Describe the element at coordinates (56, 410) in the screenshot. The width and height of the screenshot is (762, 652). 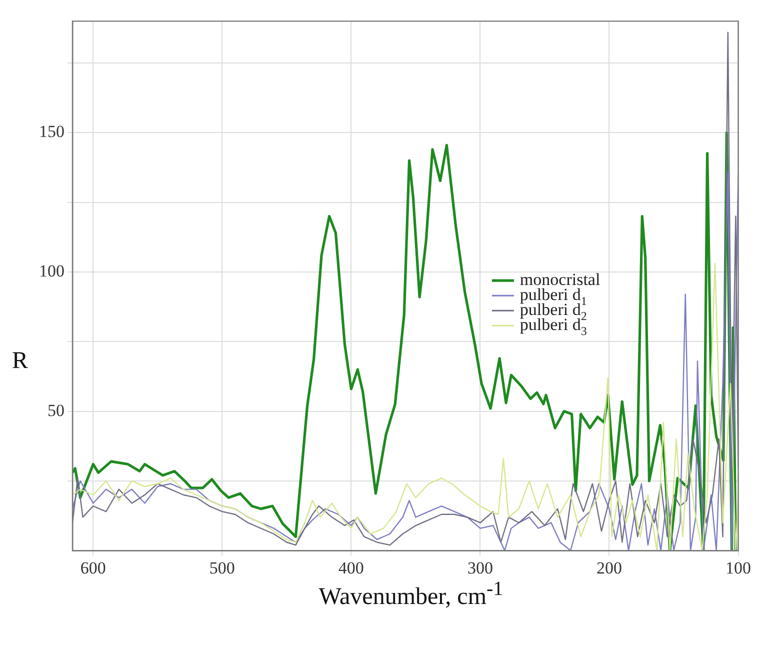
I see `y-tick-label: 50` at that location.